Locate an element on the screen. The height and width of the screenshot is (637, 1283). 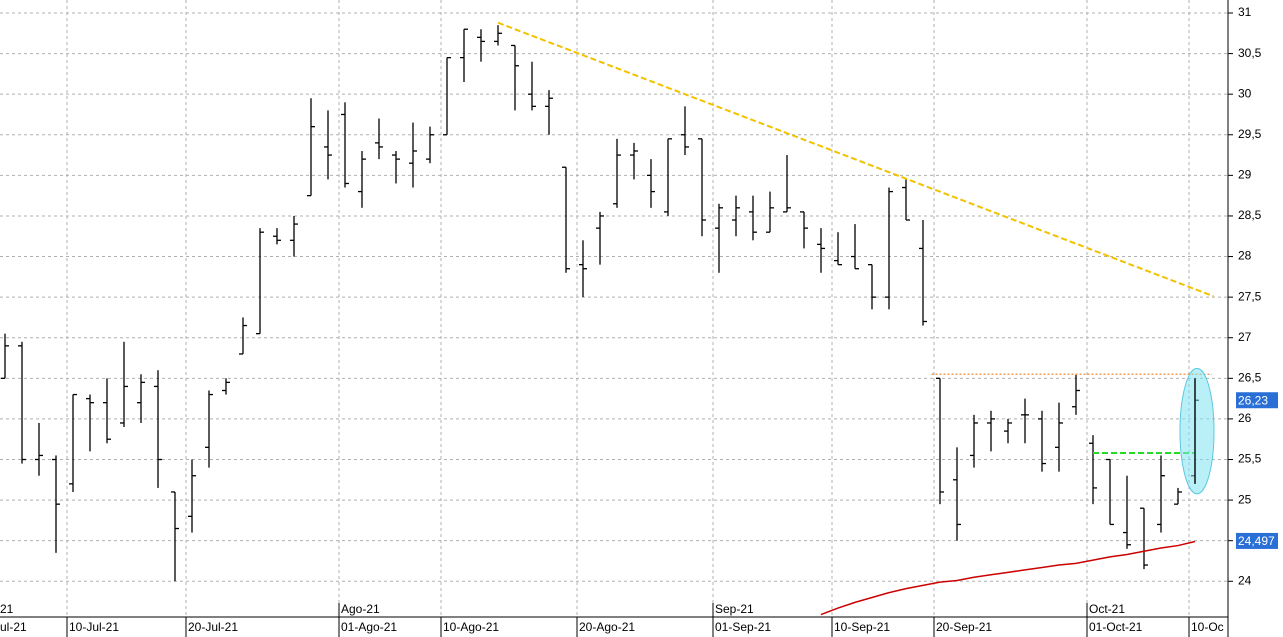
x-tick-label: 20-Sep-21 is located at coordinates (964, 627).